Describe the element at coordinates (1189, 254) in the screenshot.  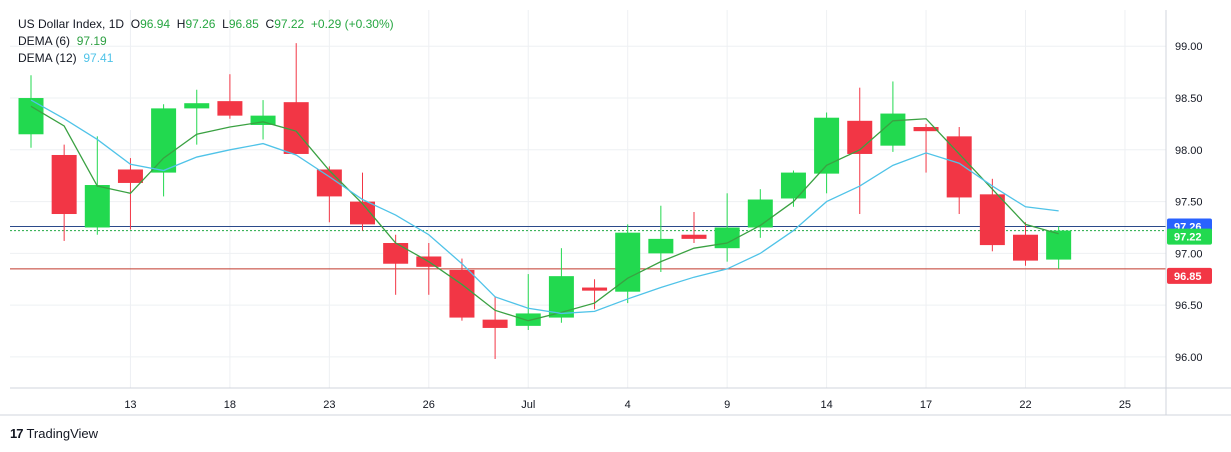
I see `y-tick-label: 97.00` at that location.